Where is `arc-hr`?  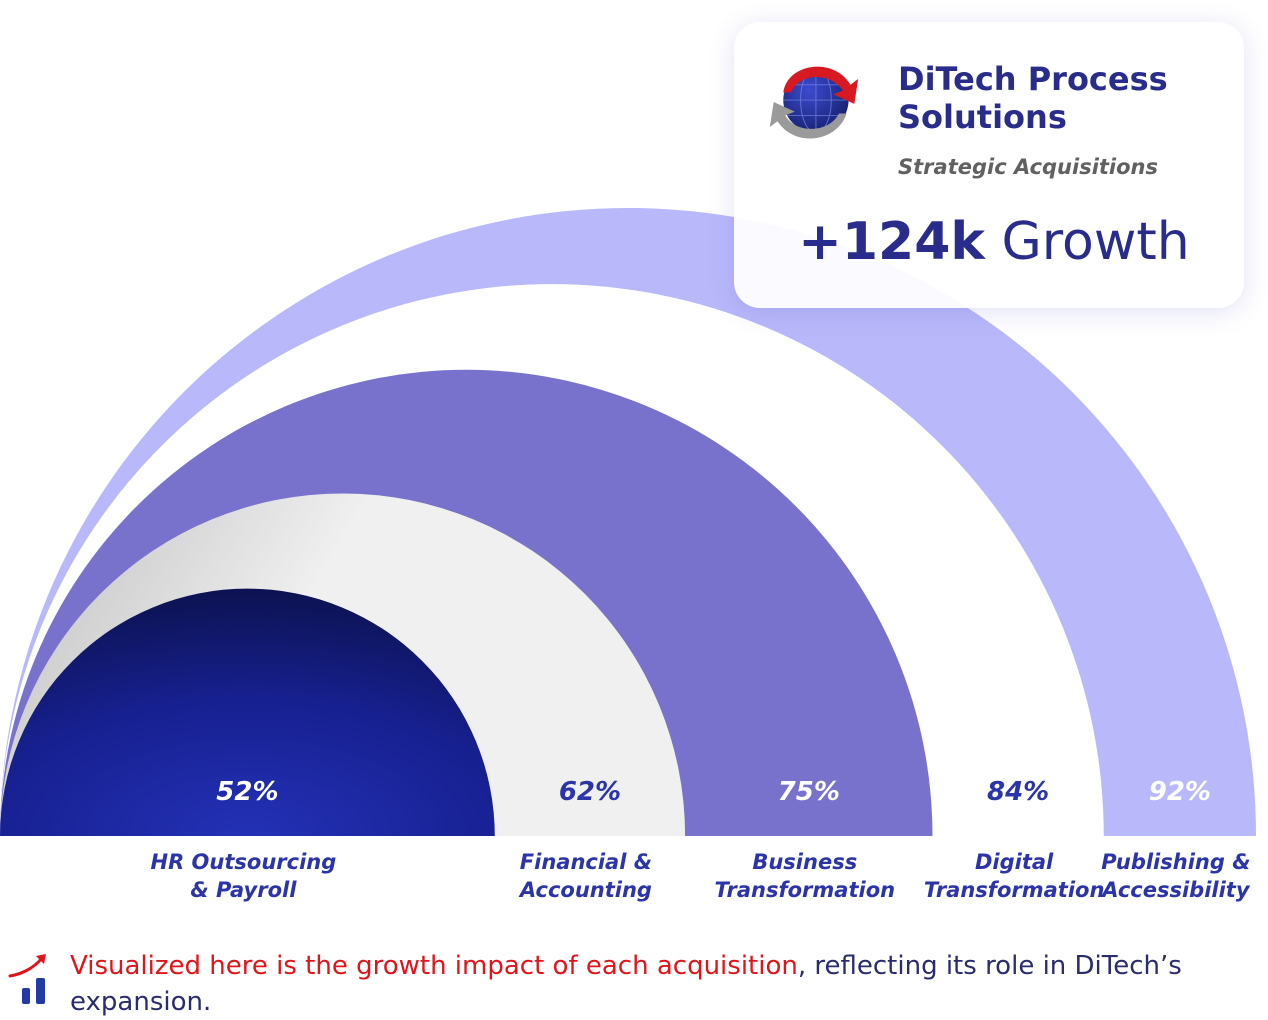 arc-hr is located at coordinates (247, 712).